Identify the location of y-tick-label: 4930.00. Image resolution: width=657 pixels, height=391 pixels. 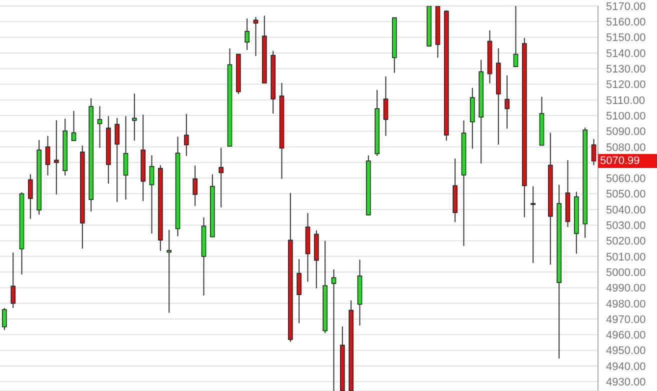
(626, 382).